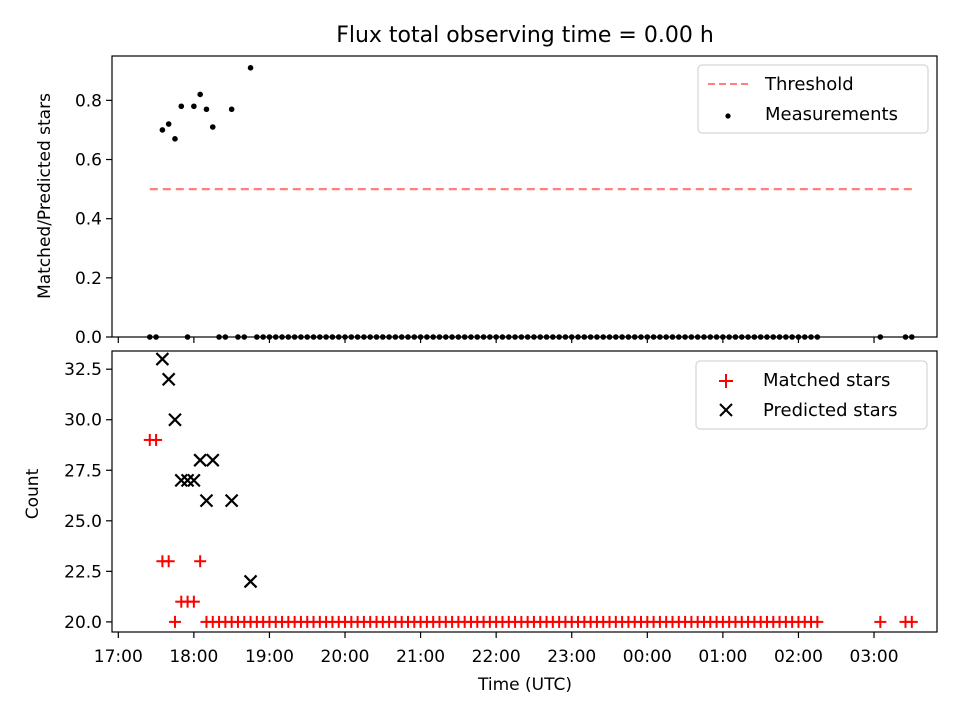 The height and width of the screenshot is (720, 960). What do you see at coordinates (83, 370) in the screenshot?
I see `bottom-y-tick-label: 32.5` at bounding box center [83, 370].